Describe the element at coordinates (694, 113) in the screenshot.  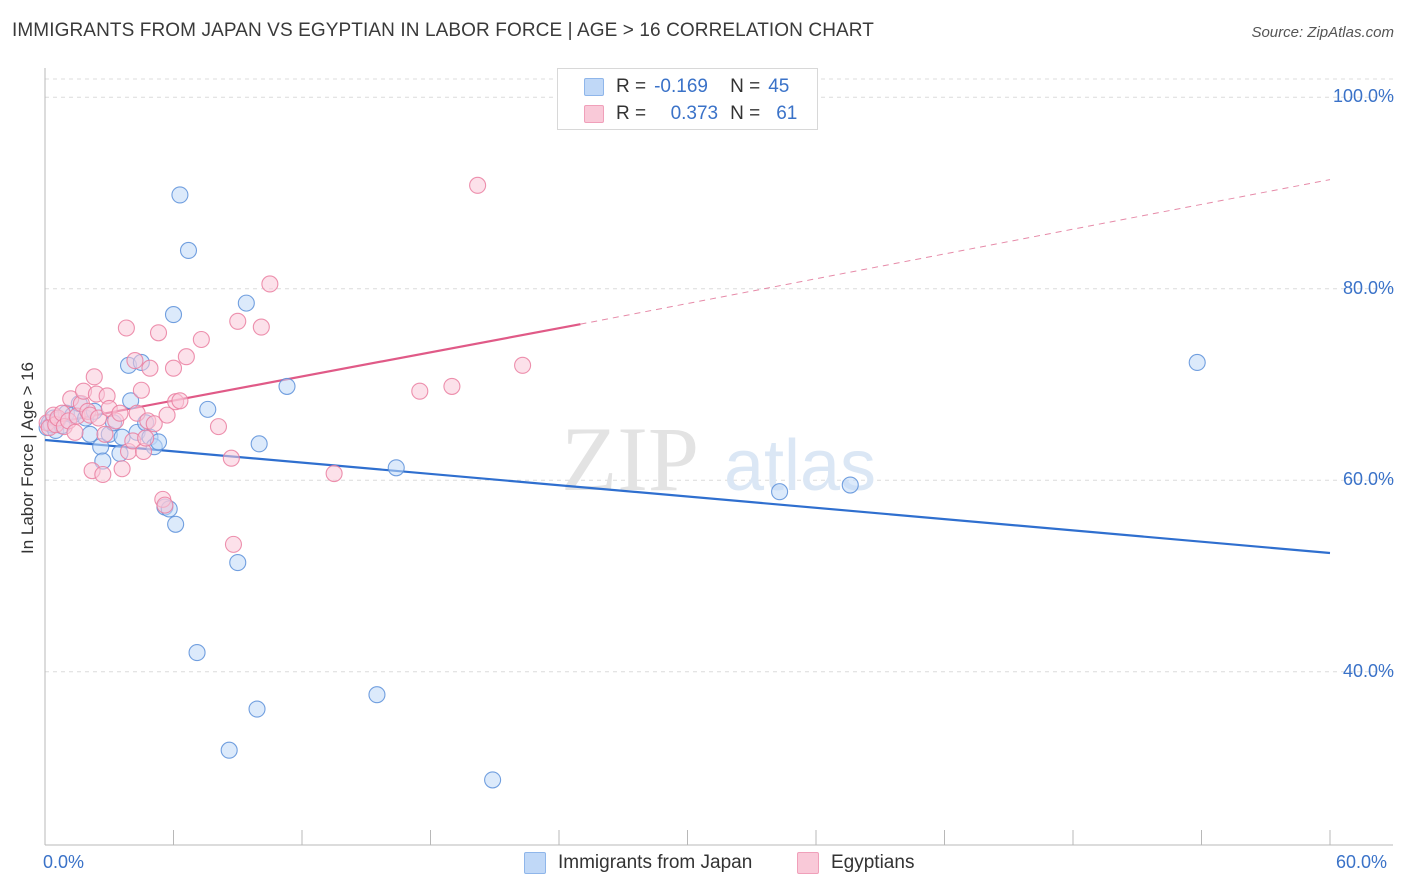
I see `legend-r-value: 0.373` at that location.